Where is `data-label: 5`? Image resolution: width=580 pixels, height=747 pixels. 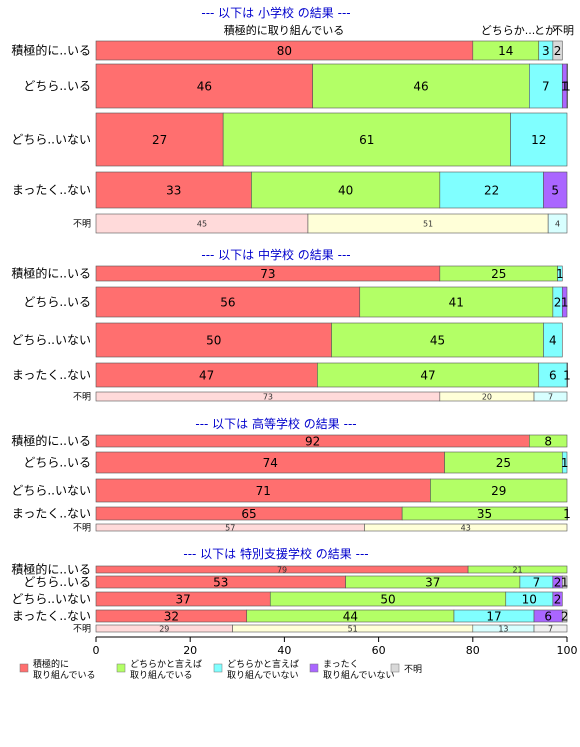
data-label: 5 is located at coordinates (555, 191).